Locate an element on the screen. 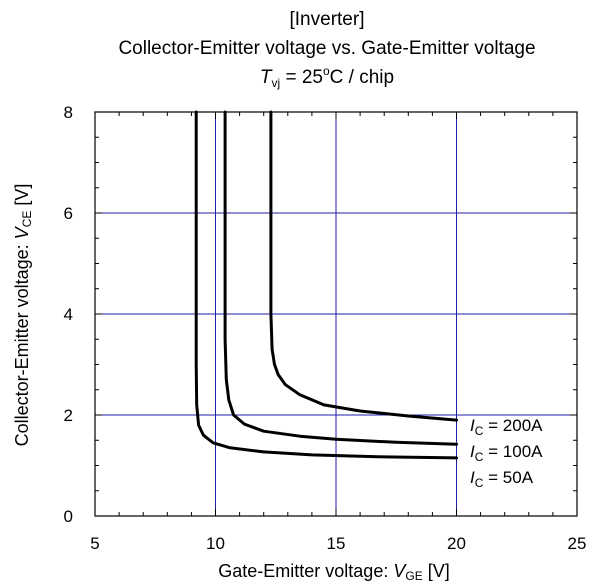 The height and width of the screenshot is (584, 603). y-tick-label-2: 2 is located at coordinates (68, 415).